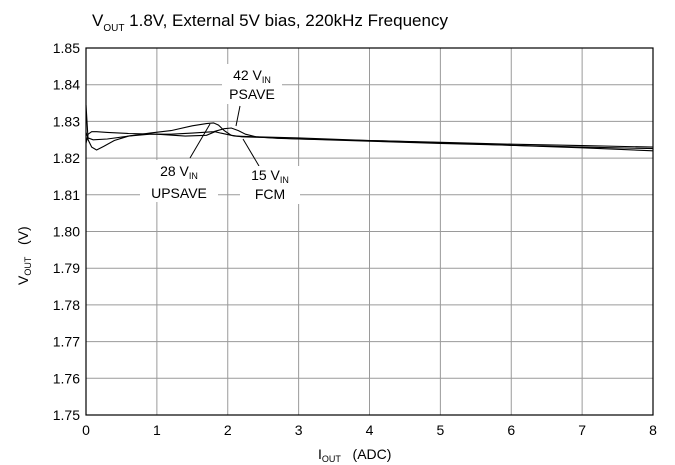 This screenshot has width=675, height=465. What do you see at coordinates (320, 454) in the screenshot?
I see `x-axis-label-main: I` at bounding box center [320, 454].